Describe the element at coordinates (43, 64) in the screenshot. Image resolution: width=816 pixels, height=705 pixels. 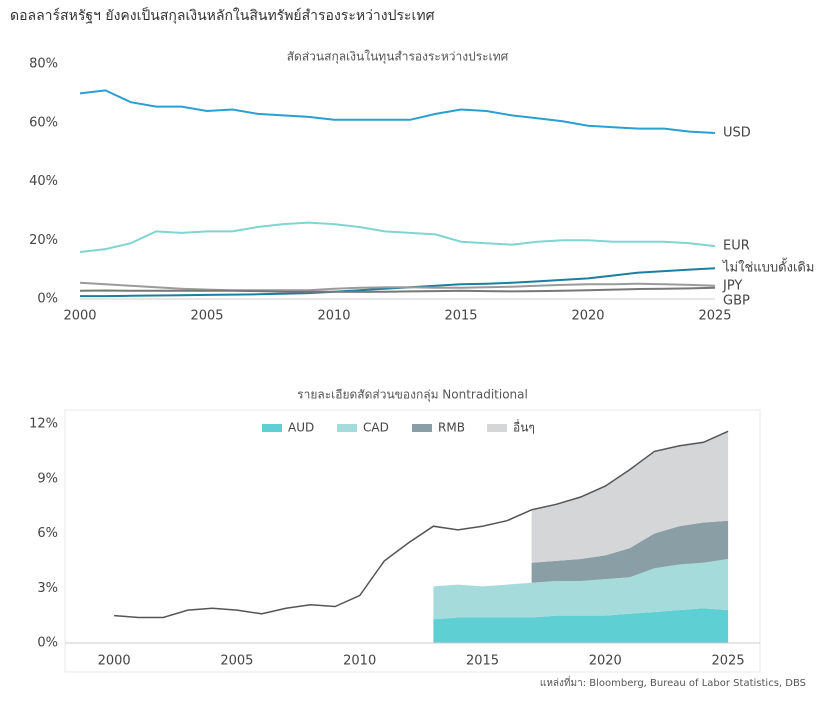
I see `y-tick-label: 80%` at that location.